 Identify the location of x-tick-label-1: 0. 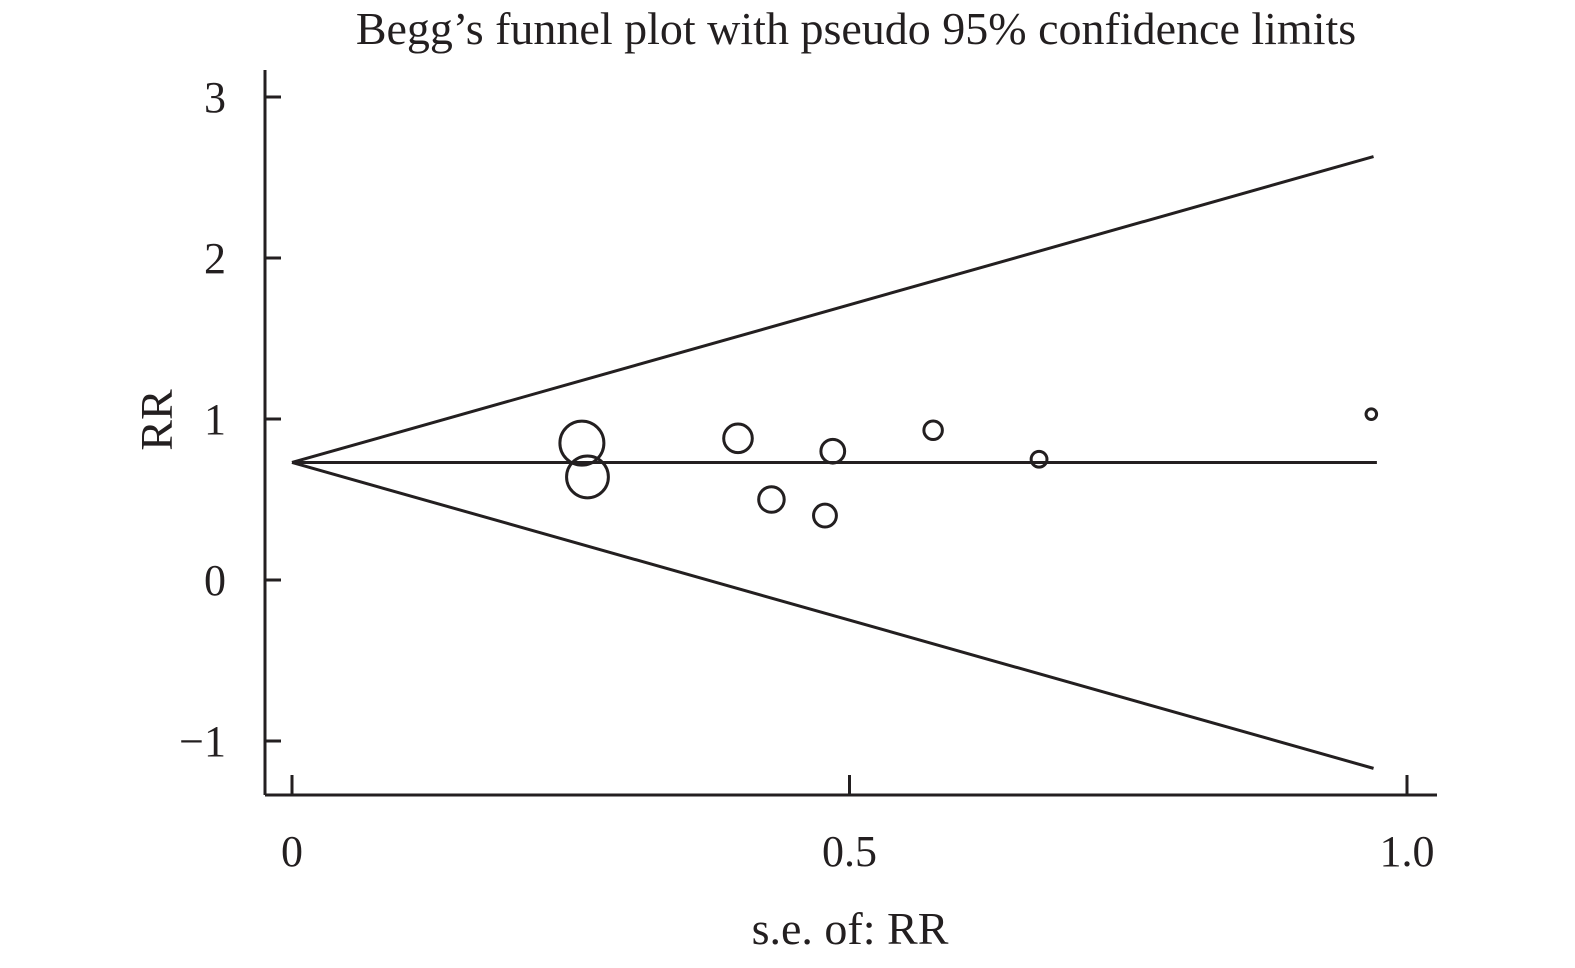
(292, 851).